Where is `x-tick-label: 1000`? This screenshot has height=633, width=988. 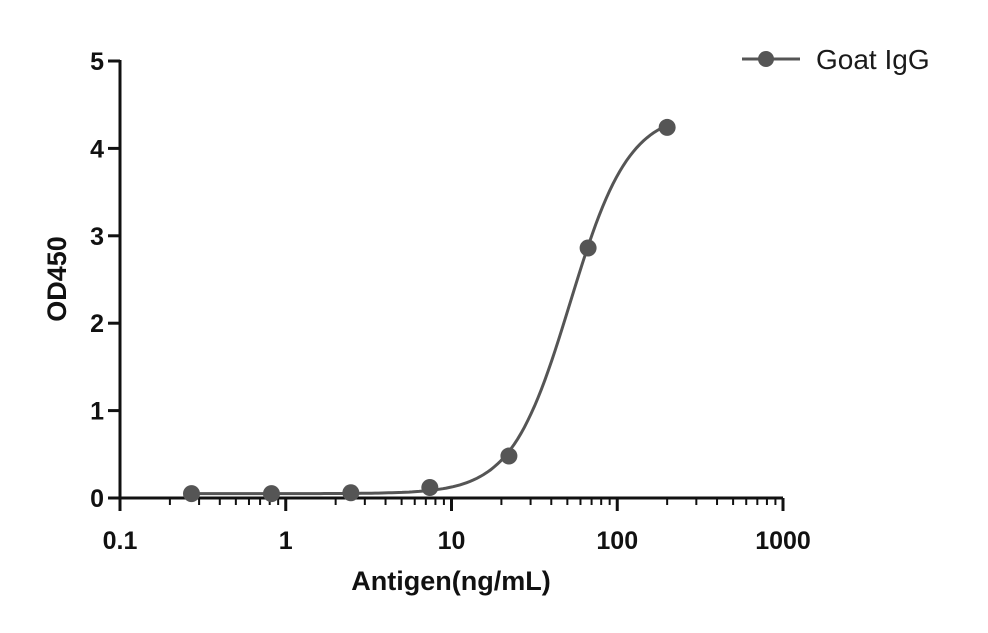 x-tick-label: 1000 is located at coordinates (783, 541).